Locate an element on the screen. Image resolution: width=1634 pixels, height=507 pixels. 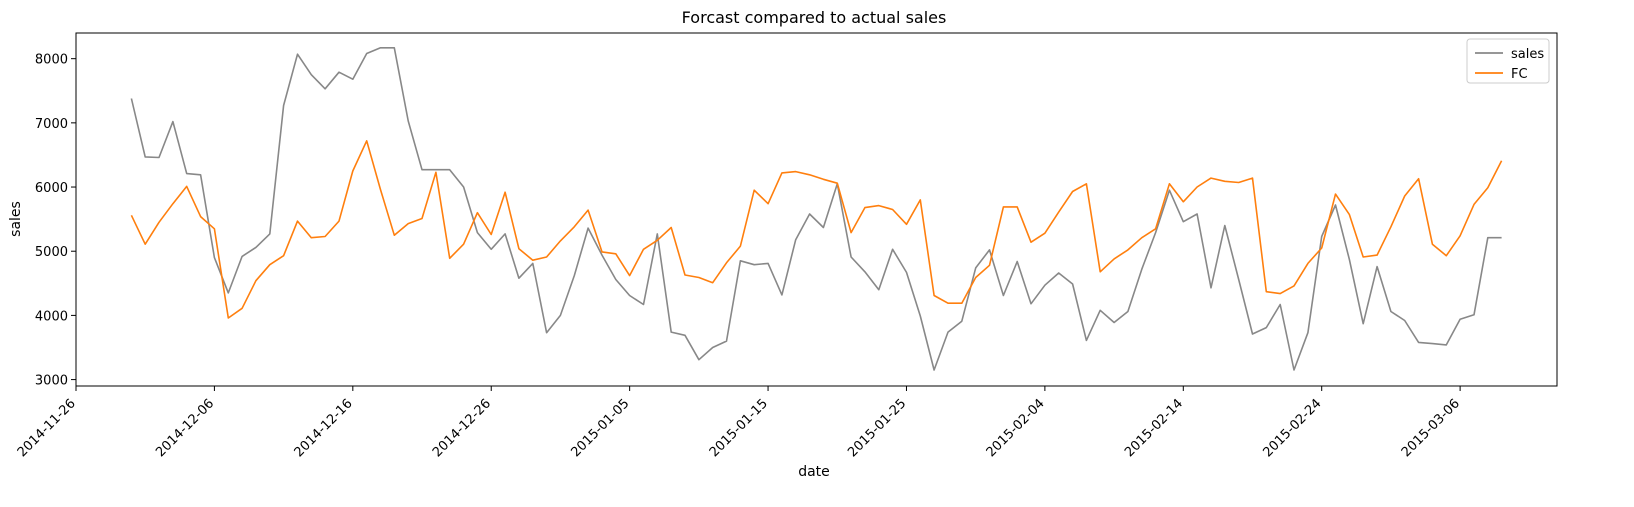
x-tick-label: 2015-02-04 is located at coordinates (1016, 428).